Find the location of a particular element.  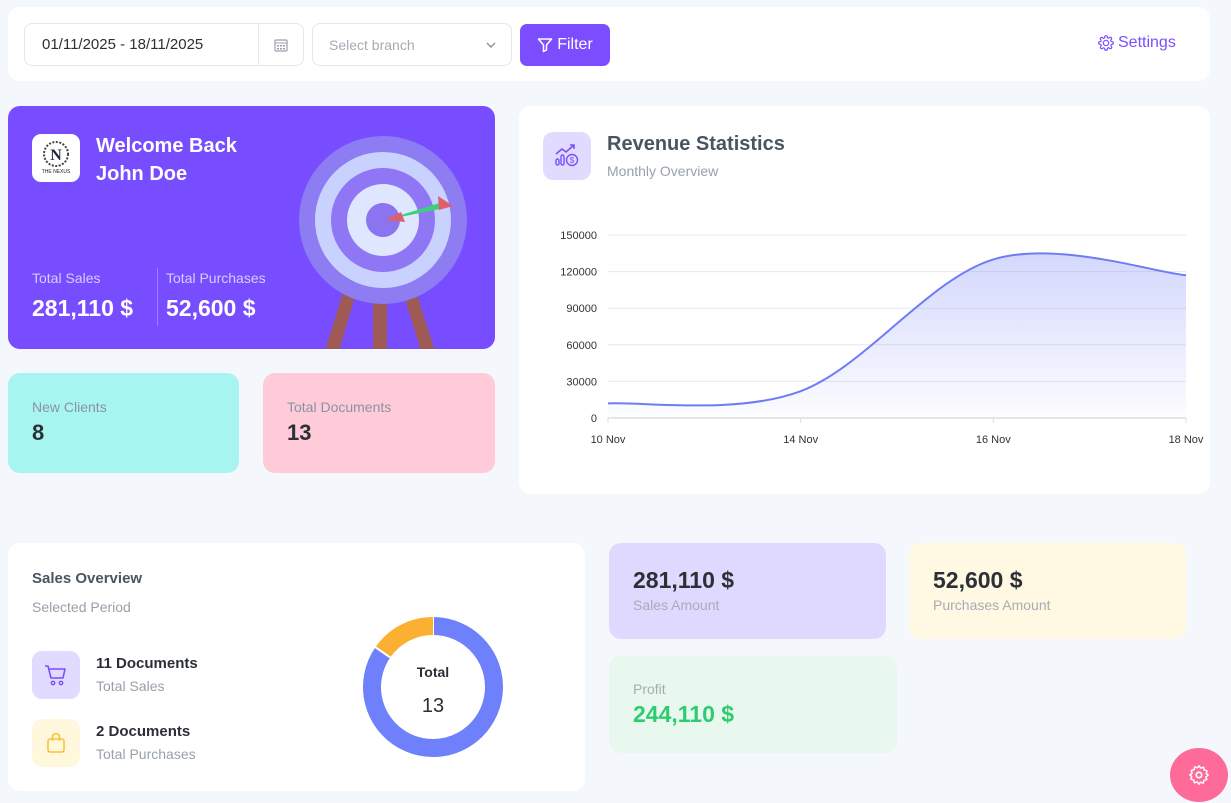

x-tick-label: 16 Nov is located at coordinates (993, 440).